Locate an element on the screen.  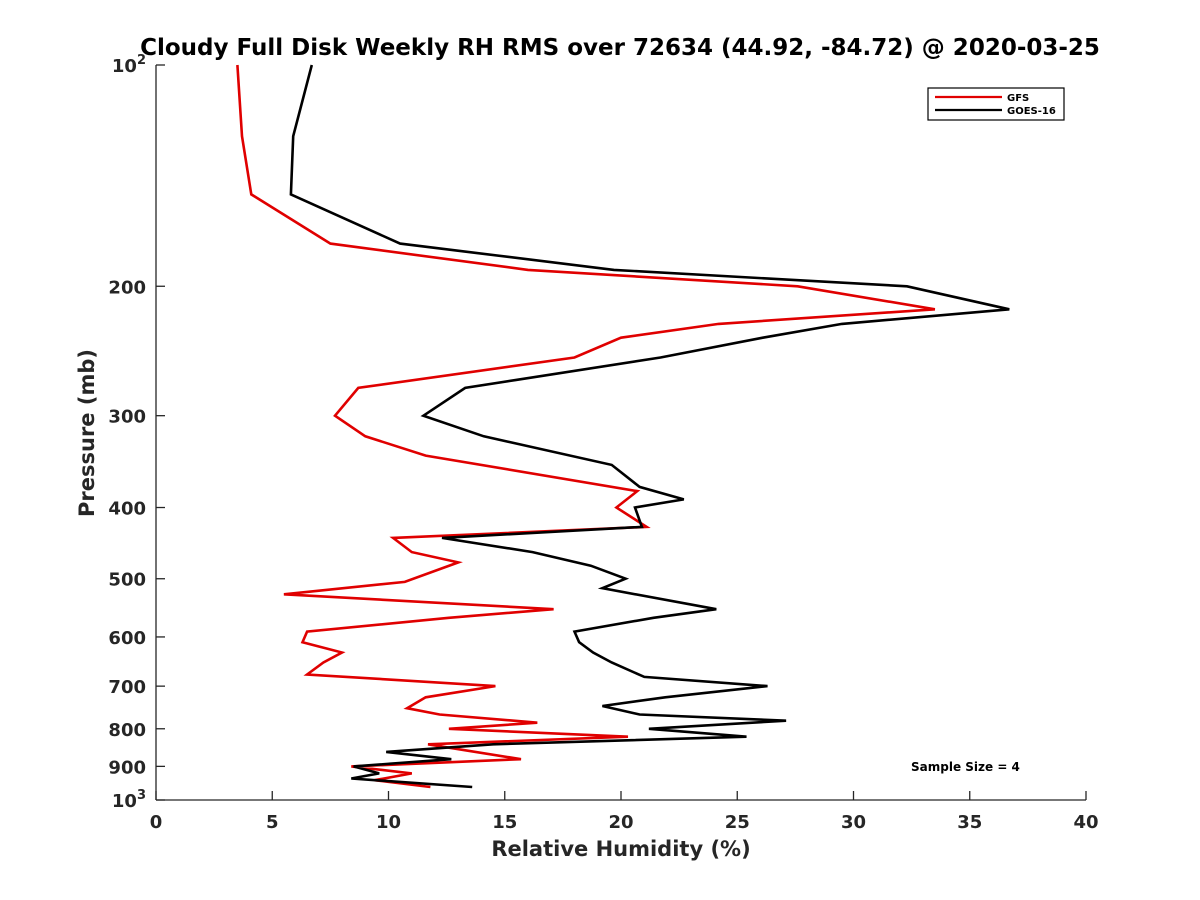
x-tick-label: 40 is located at coordinates (1085, 822).